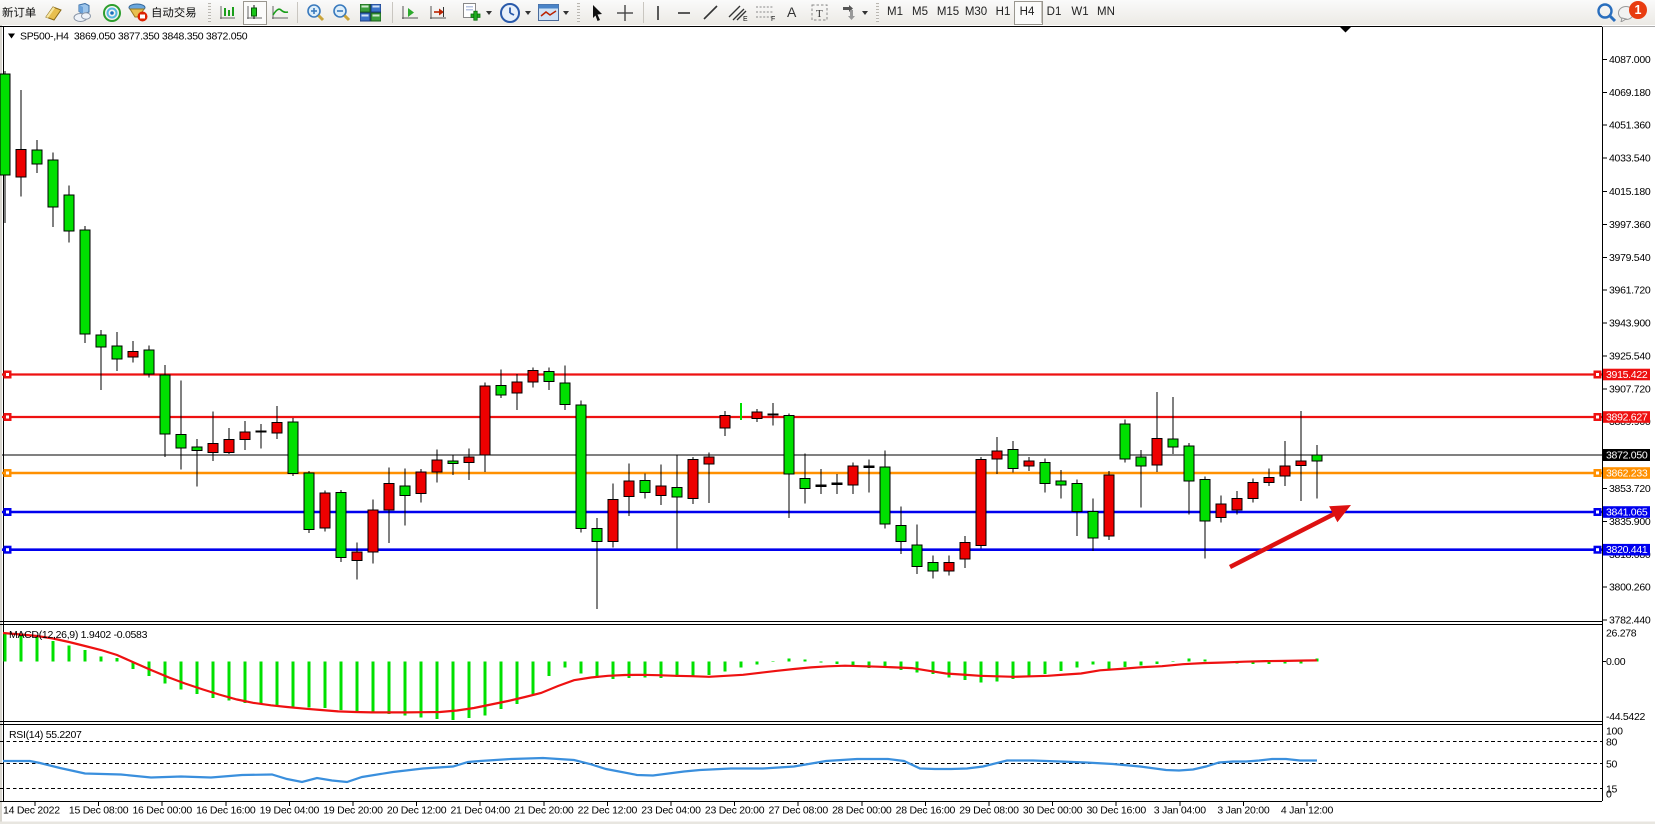  I want to click on svg-text: 28 Dec 00:00, so click(862, 811).